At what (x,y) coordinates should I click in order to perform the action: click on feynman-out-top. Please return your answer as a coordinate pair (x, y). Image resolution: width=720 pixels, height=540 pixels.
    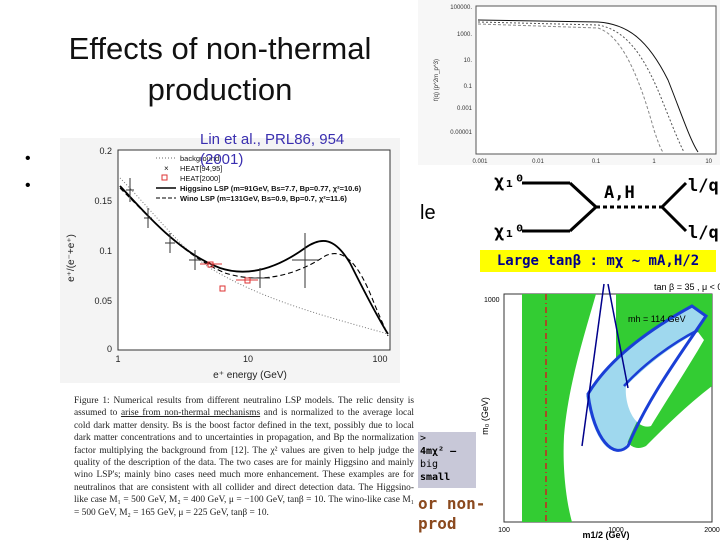
    Looking at the image, I should click on (674, 195).